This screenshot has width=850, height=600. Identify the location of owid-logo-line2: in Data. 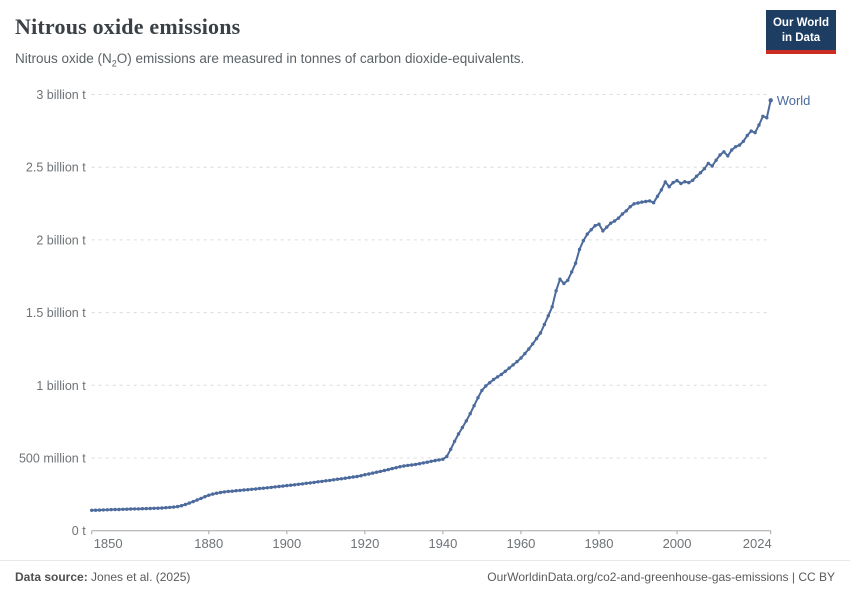
(801, 37).